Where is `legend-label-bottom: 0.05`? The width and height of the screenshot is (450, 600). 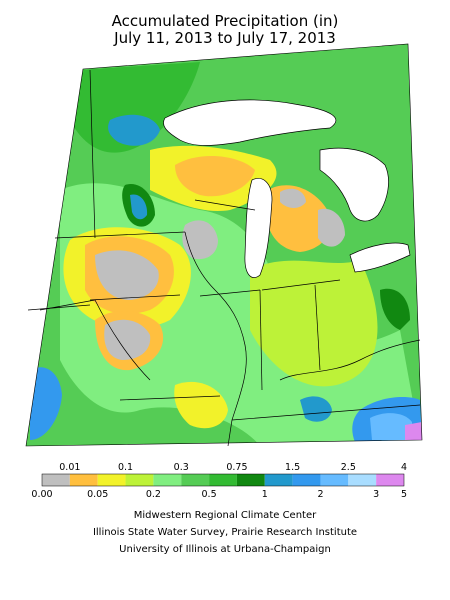
legend-label-bottom: 0.05 is located at coordinates (97, 494).